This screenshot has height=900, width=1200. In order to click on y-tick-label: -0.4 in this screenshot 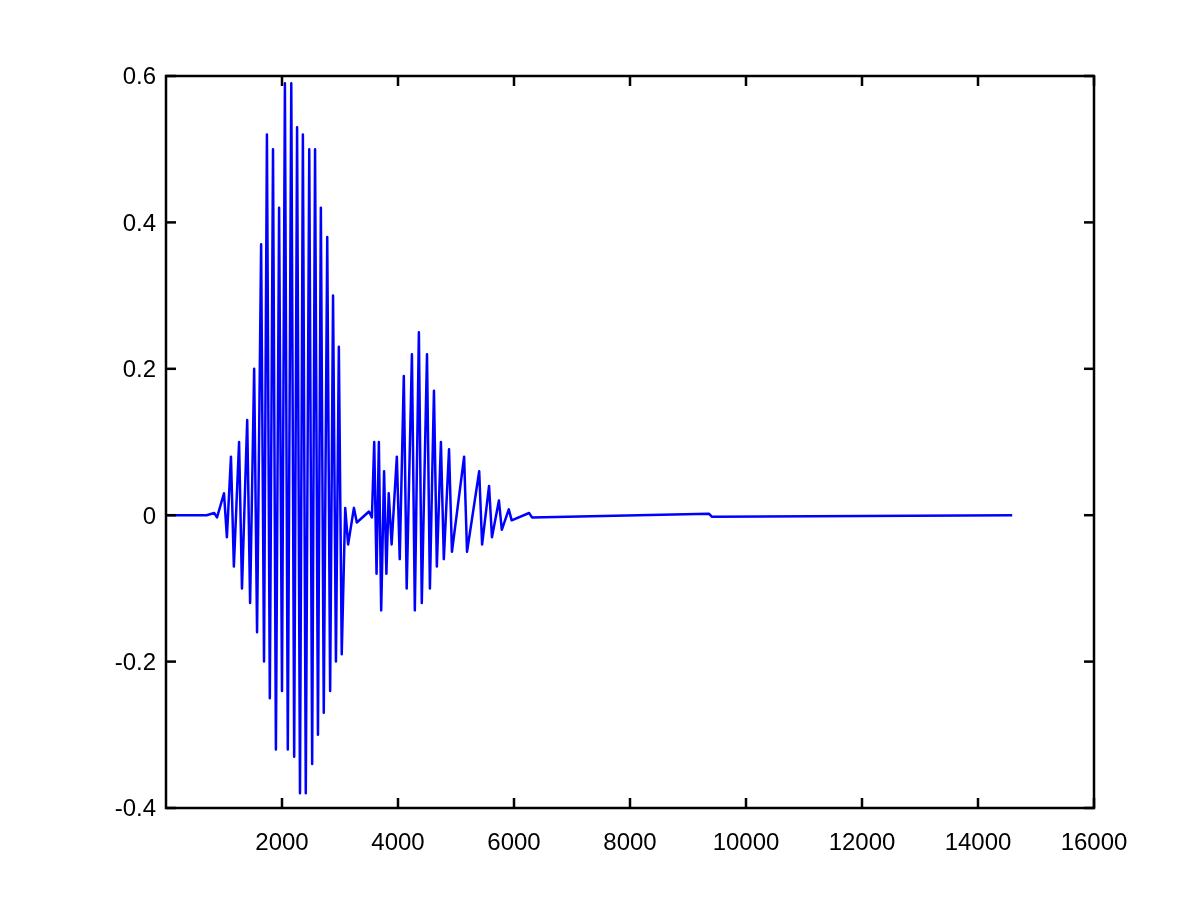, I will do `click(135, 808)`.